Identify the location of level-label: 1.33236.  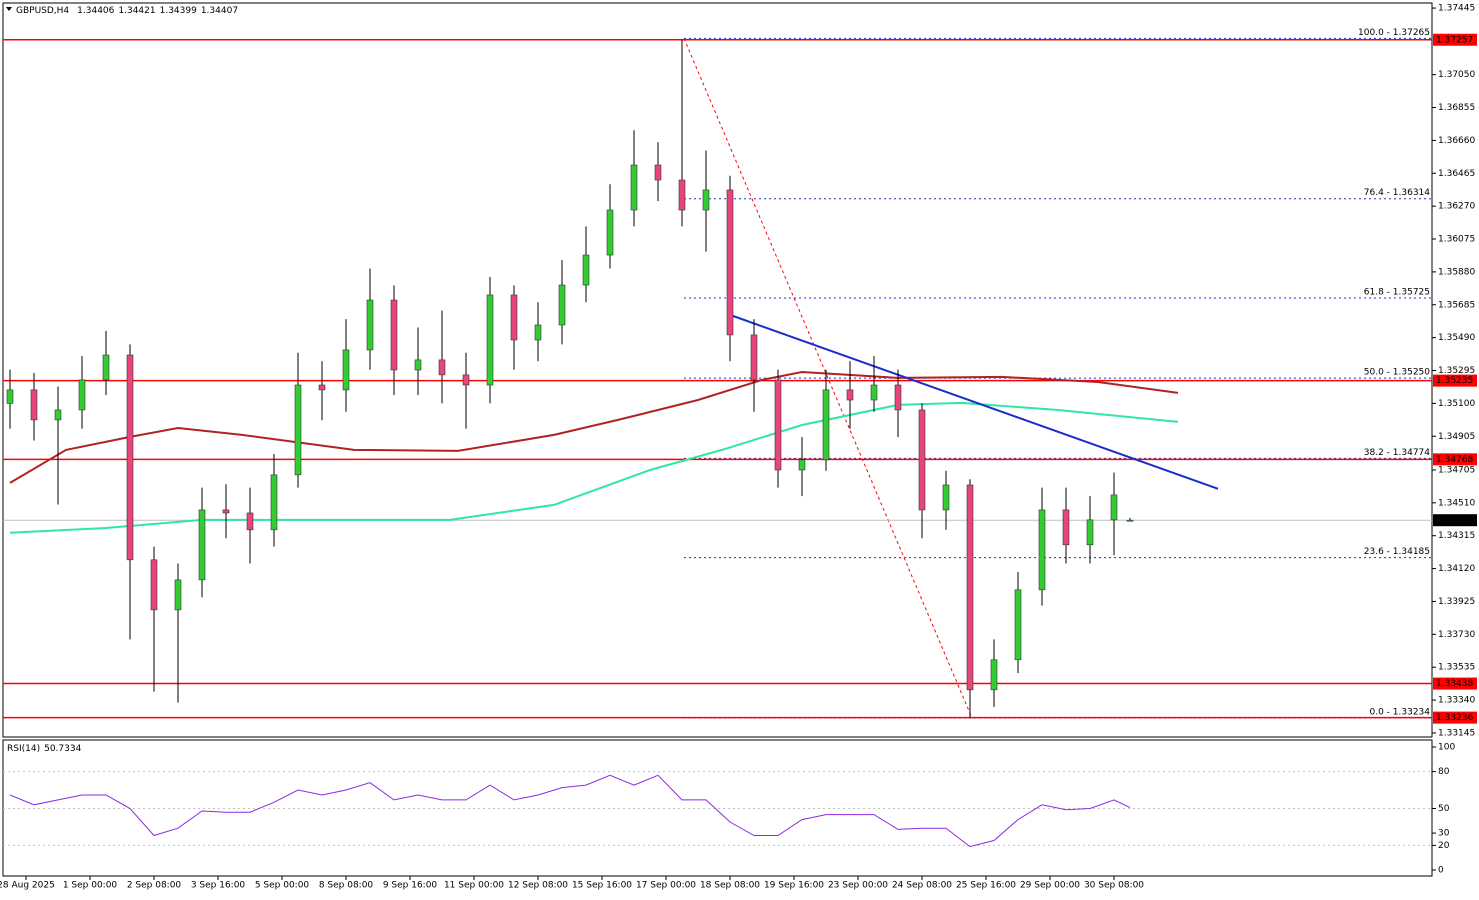
(1454, 718).